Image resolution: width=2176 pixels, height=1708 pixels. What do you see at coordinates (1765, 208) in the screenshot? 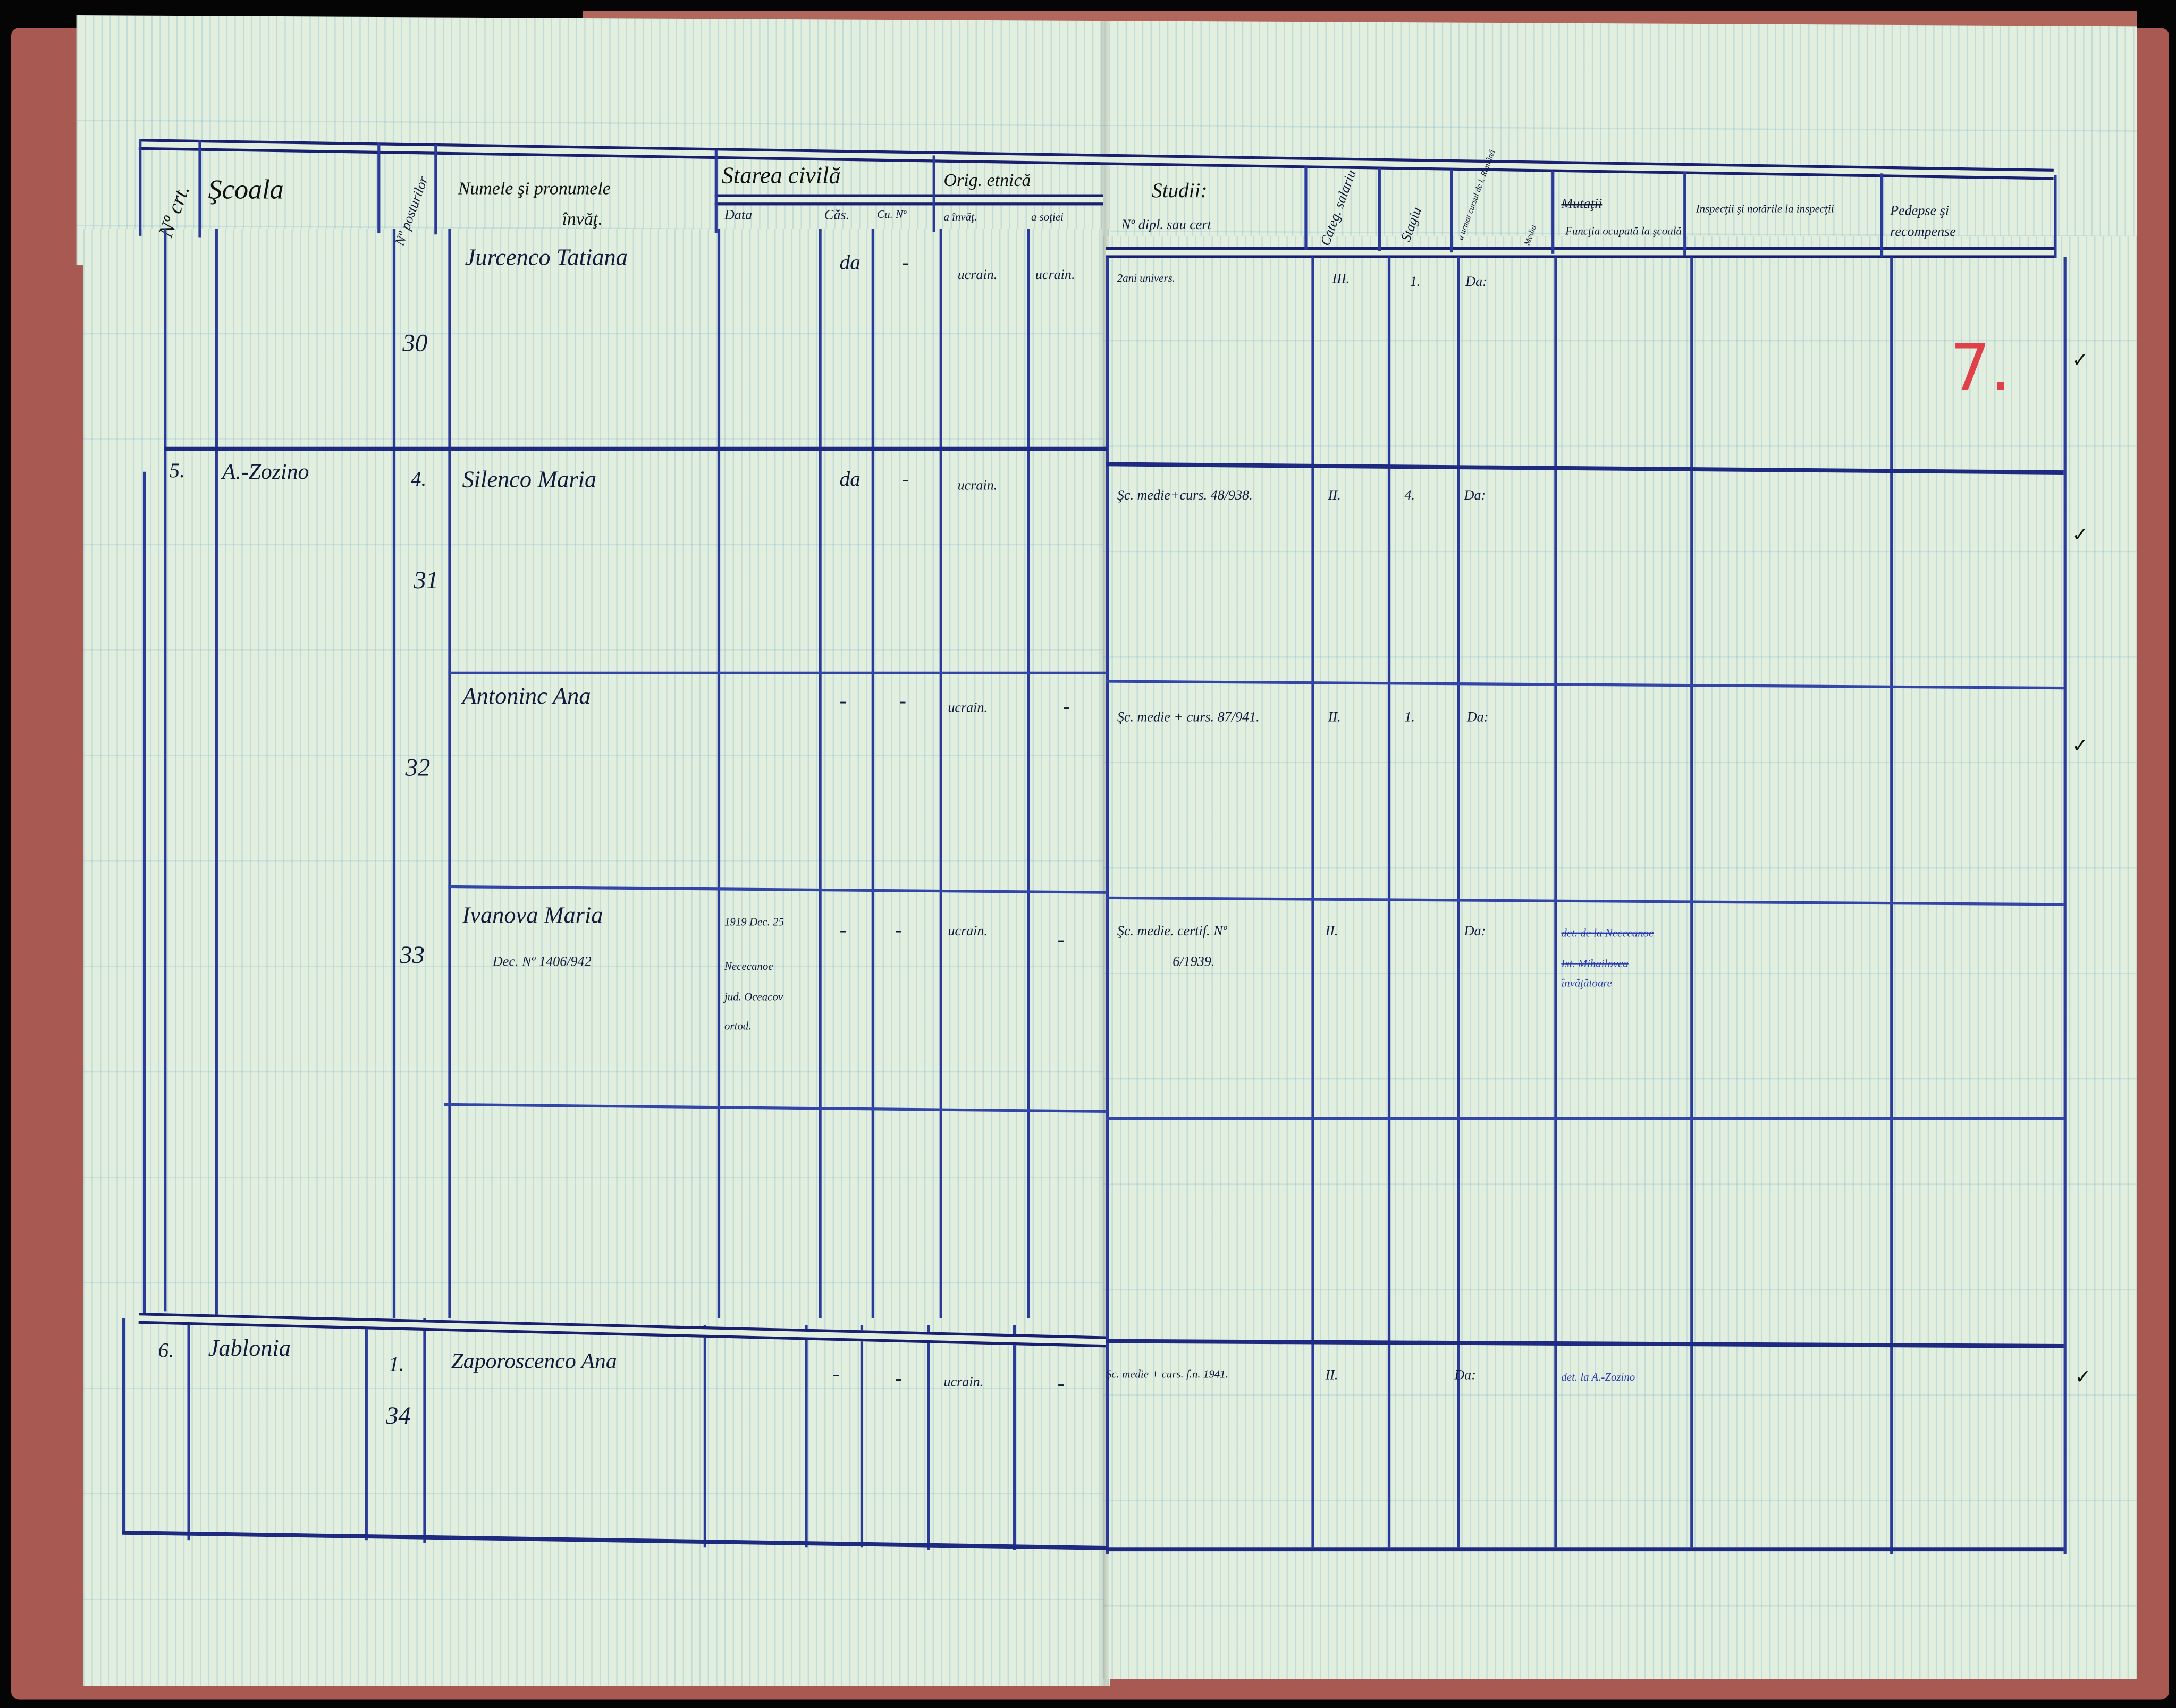
I see `header-inspectii: Inspecţii şi notările la inspecţii` at bounding box center [1765, 208].